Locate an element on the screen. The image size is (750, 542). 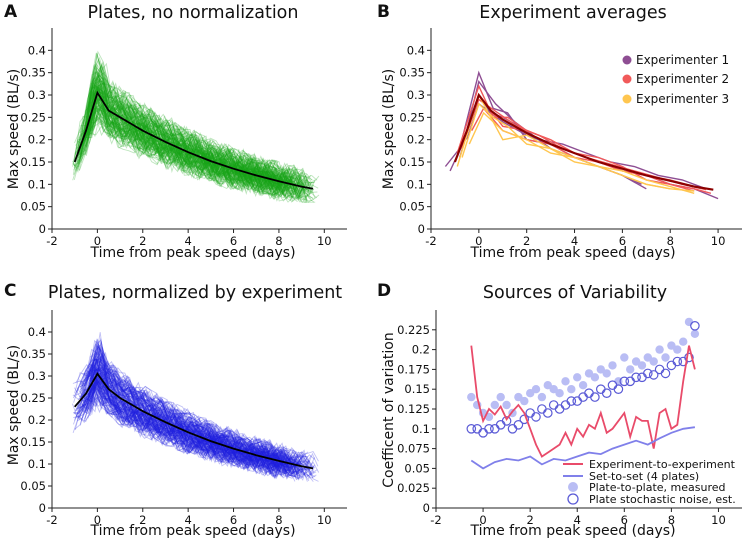
panel-b-ylabel: Max speed (BL/s) is located at coordinates (389, 129).